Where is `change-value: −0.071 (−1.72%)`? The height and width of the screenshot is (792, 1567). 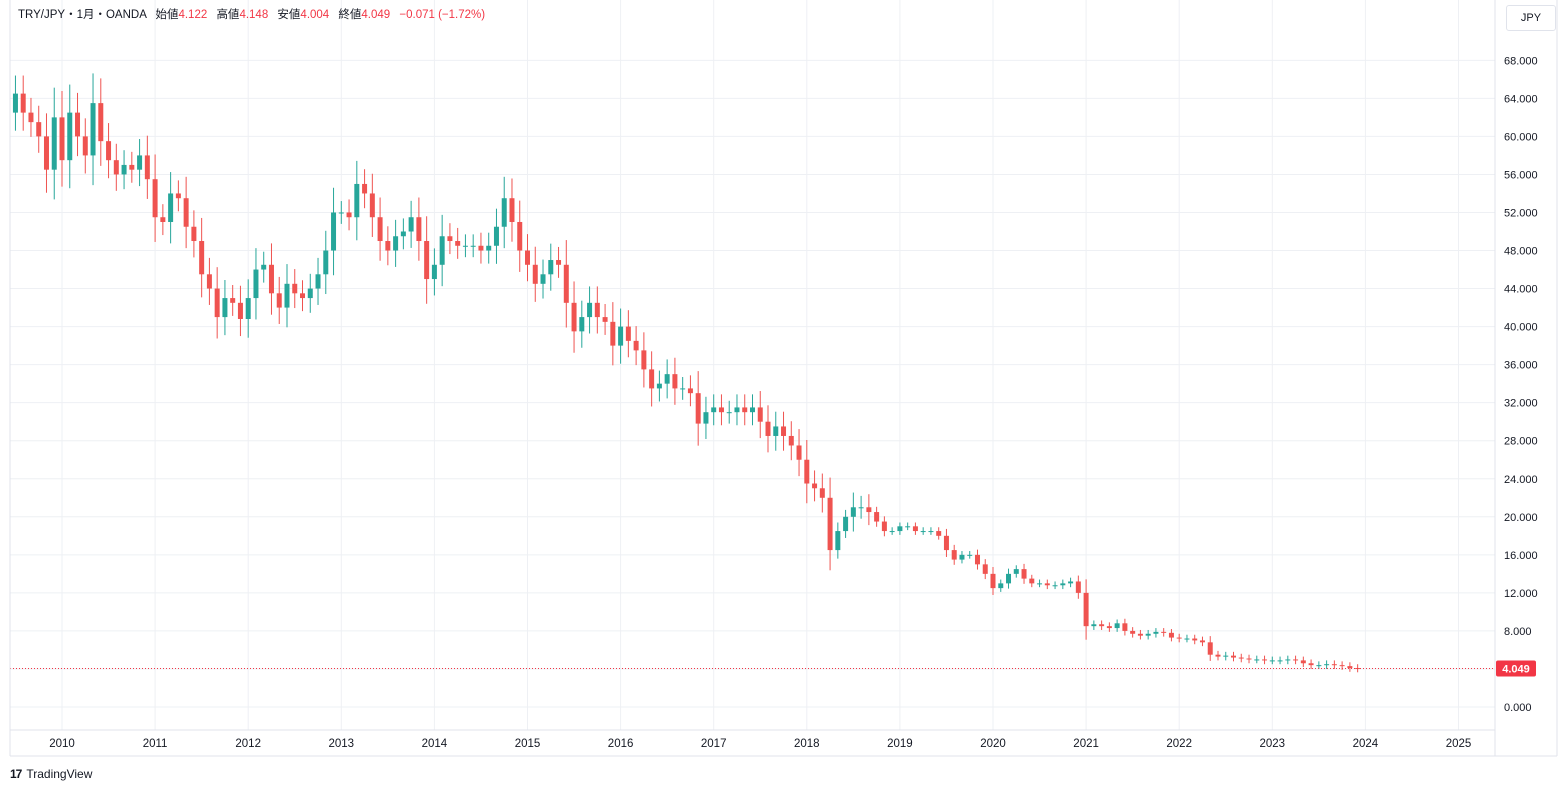 change-value: −0.071 (−1.72%) is located at coordinates (442, 15).